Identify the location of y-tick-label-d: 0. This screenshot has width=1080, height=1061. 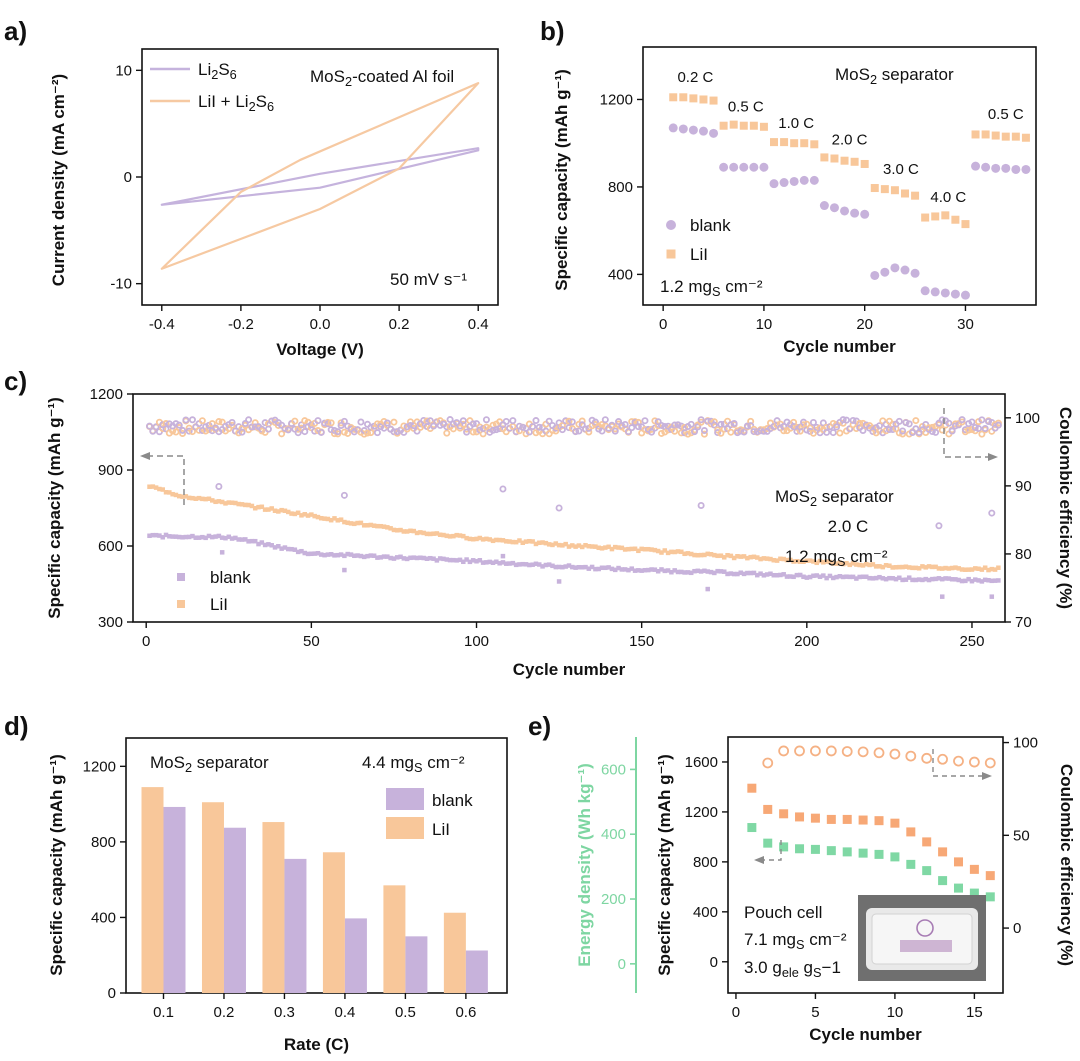
(112, 993).